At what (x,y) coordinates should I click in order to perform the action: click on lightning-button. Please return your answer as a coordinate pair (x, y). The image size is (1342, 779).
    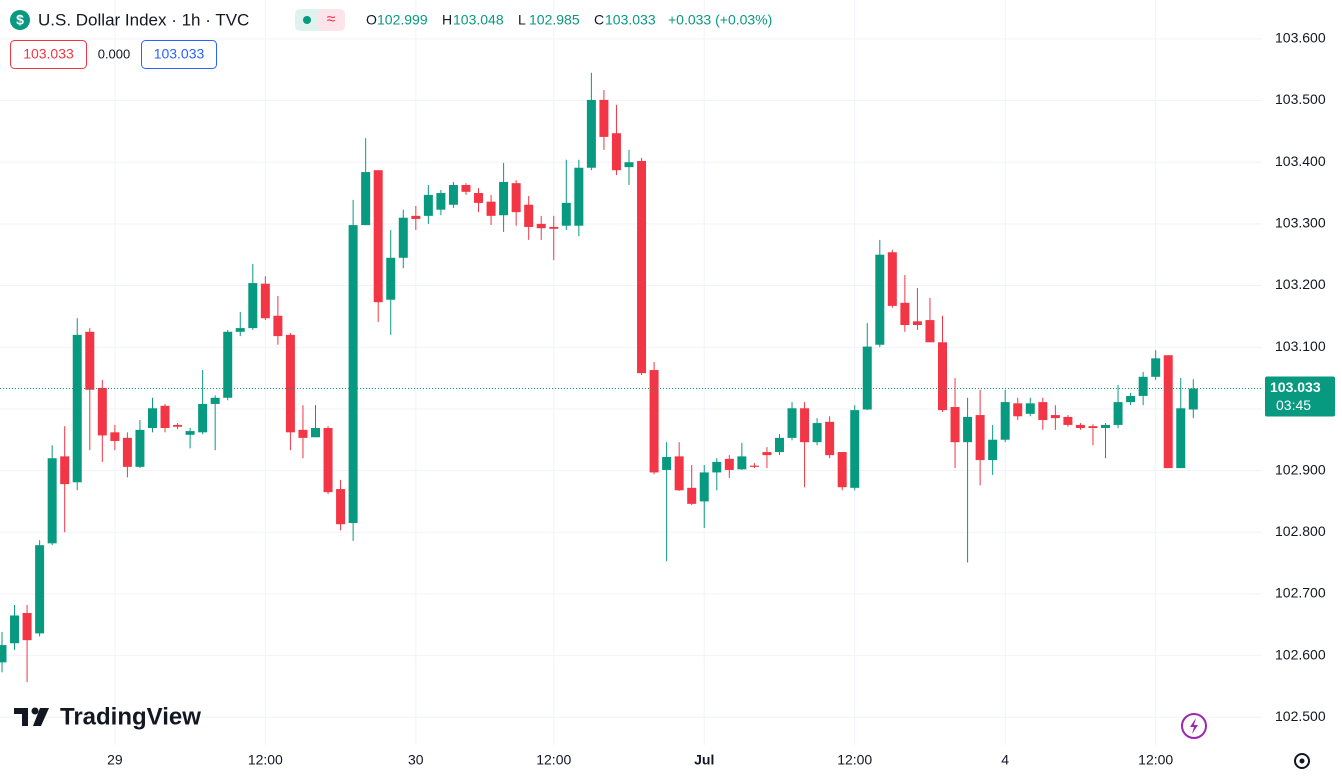
    Looking at the image, I should click on (1194, 726).